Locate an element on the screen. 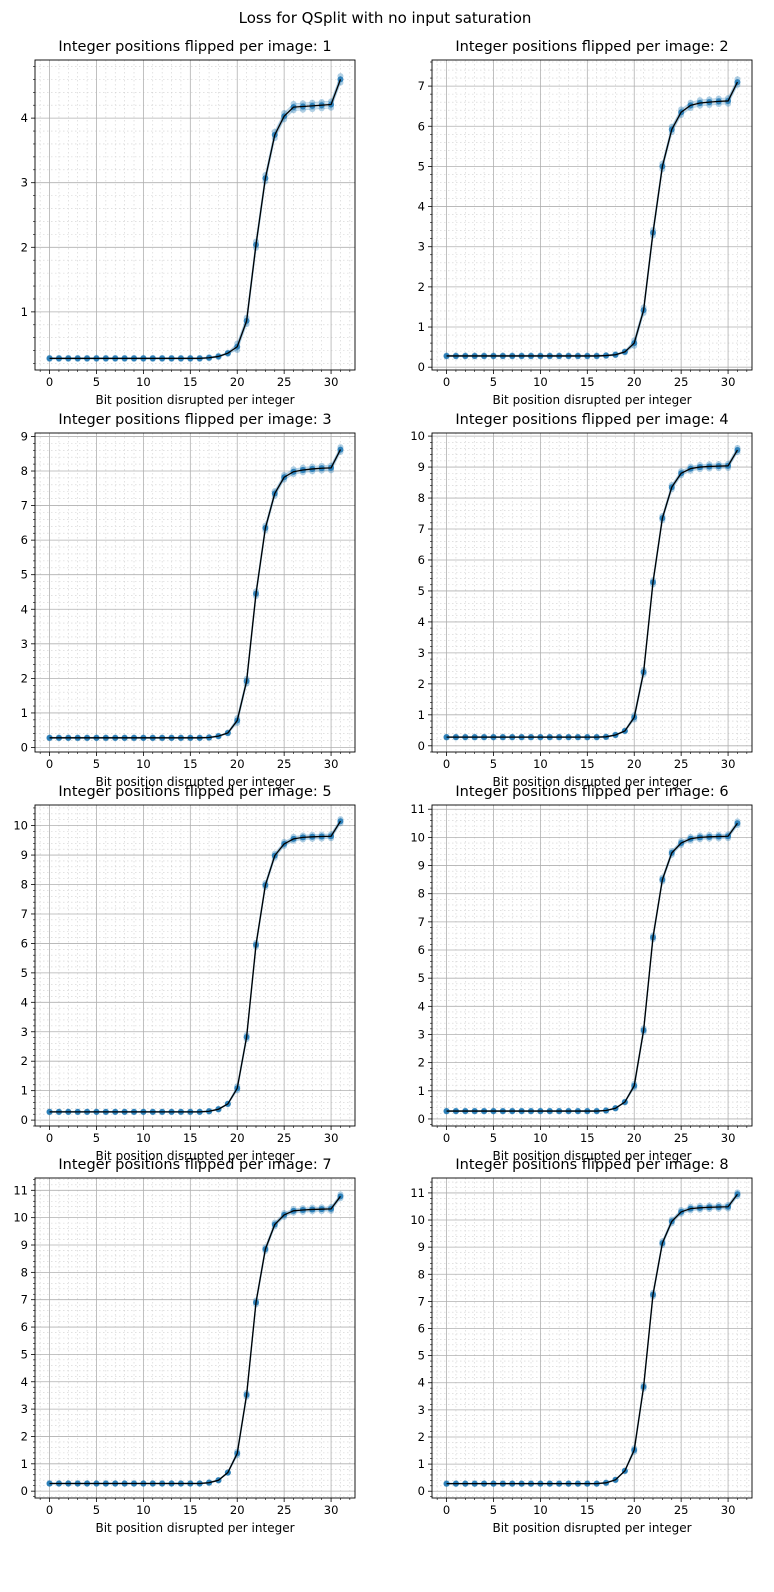 The height and width of the screenshot is (1592, 774). minor-grid is located at coordinates (592, 593).